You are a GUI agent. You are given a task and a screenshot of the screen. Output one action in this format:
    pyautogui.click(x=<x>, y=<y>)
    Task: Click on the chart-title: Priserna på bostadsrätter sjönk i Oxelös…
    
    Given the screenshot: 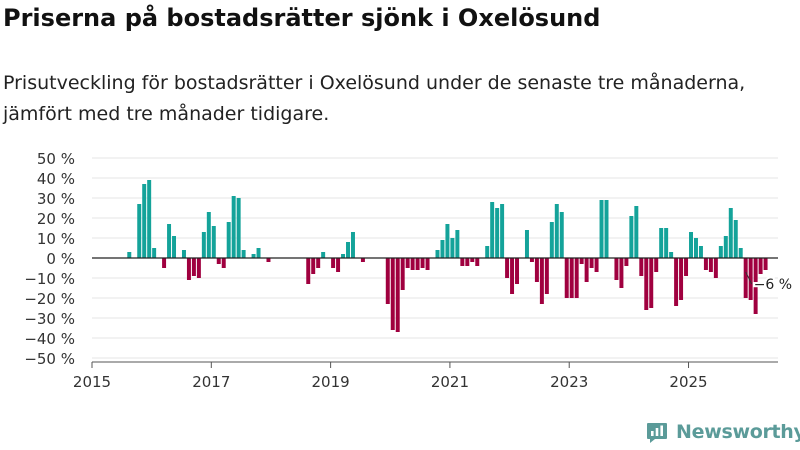 What is the action you would take?
    pyautogui.click(x=302, y=18)
    